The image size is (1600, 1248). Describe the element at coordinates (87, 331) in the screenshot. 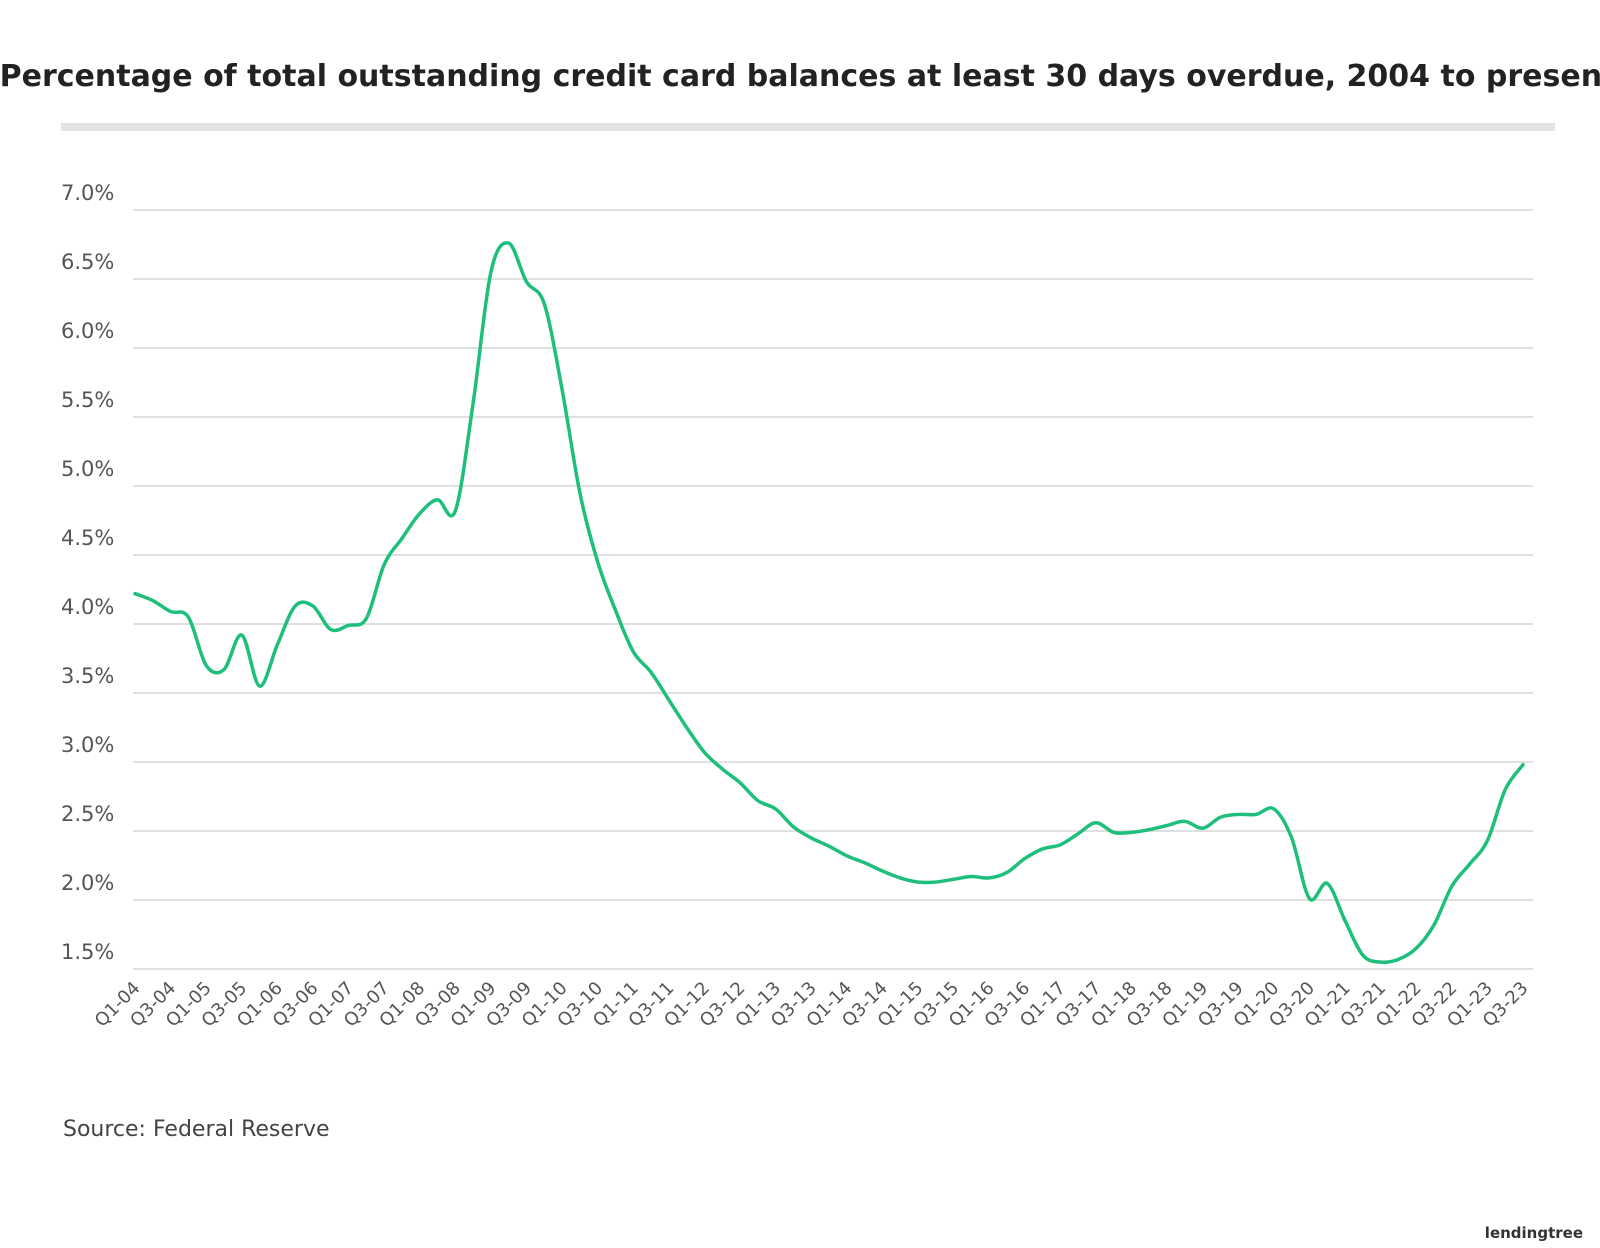

I see `y-tick-label: 6.0%` at that location.